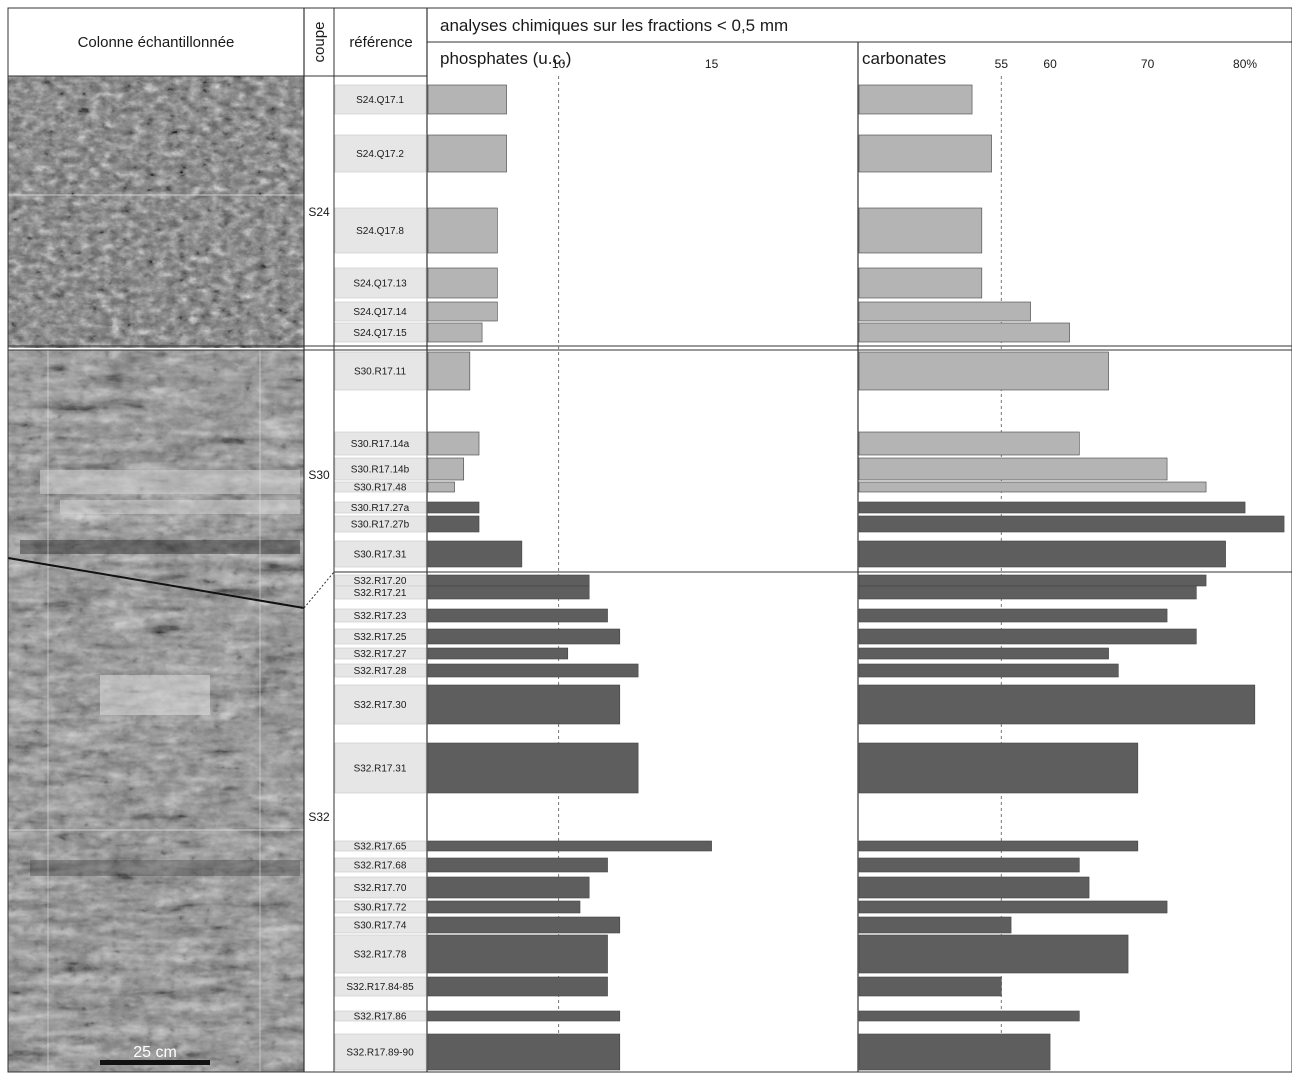  What do you see at coordinates (319, 514) in the screenshot?
I see `coupe-column: S24 S30 S32` at bounding box center [319, 514].